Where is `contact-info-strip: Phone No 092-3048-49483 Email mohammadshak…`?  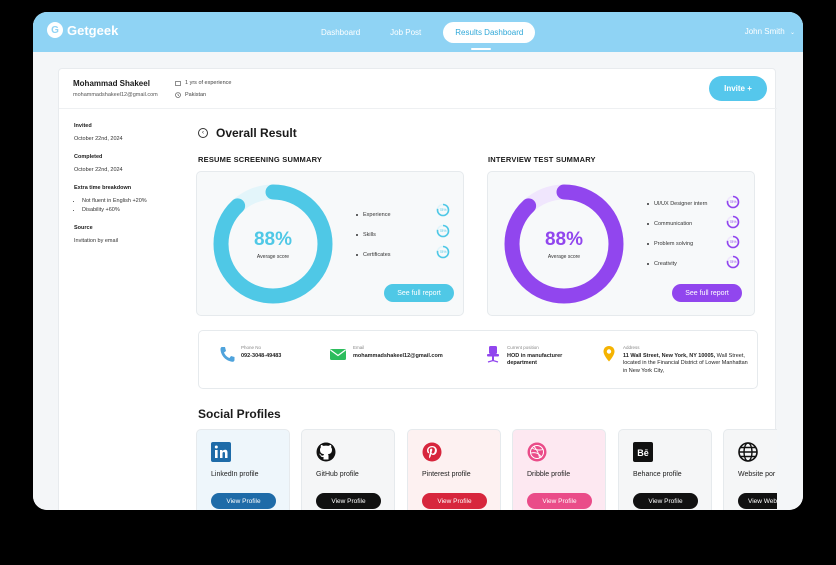
contact-info-strip: Phone No 092-3048-49483 Email mohammadshak… is located at coordinates (478, 359).